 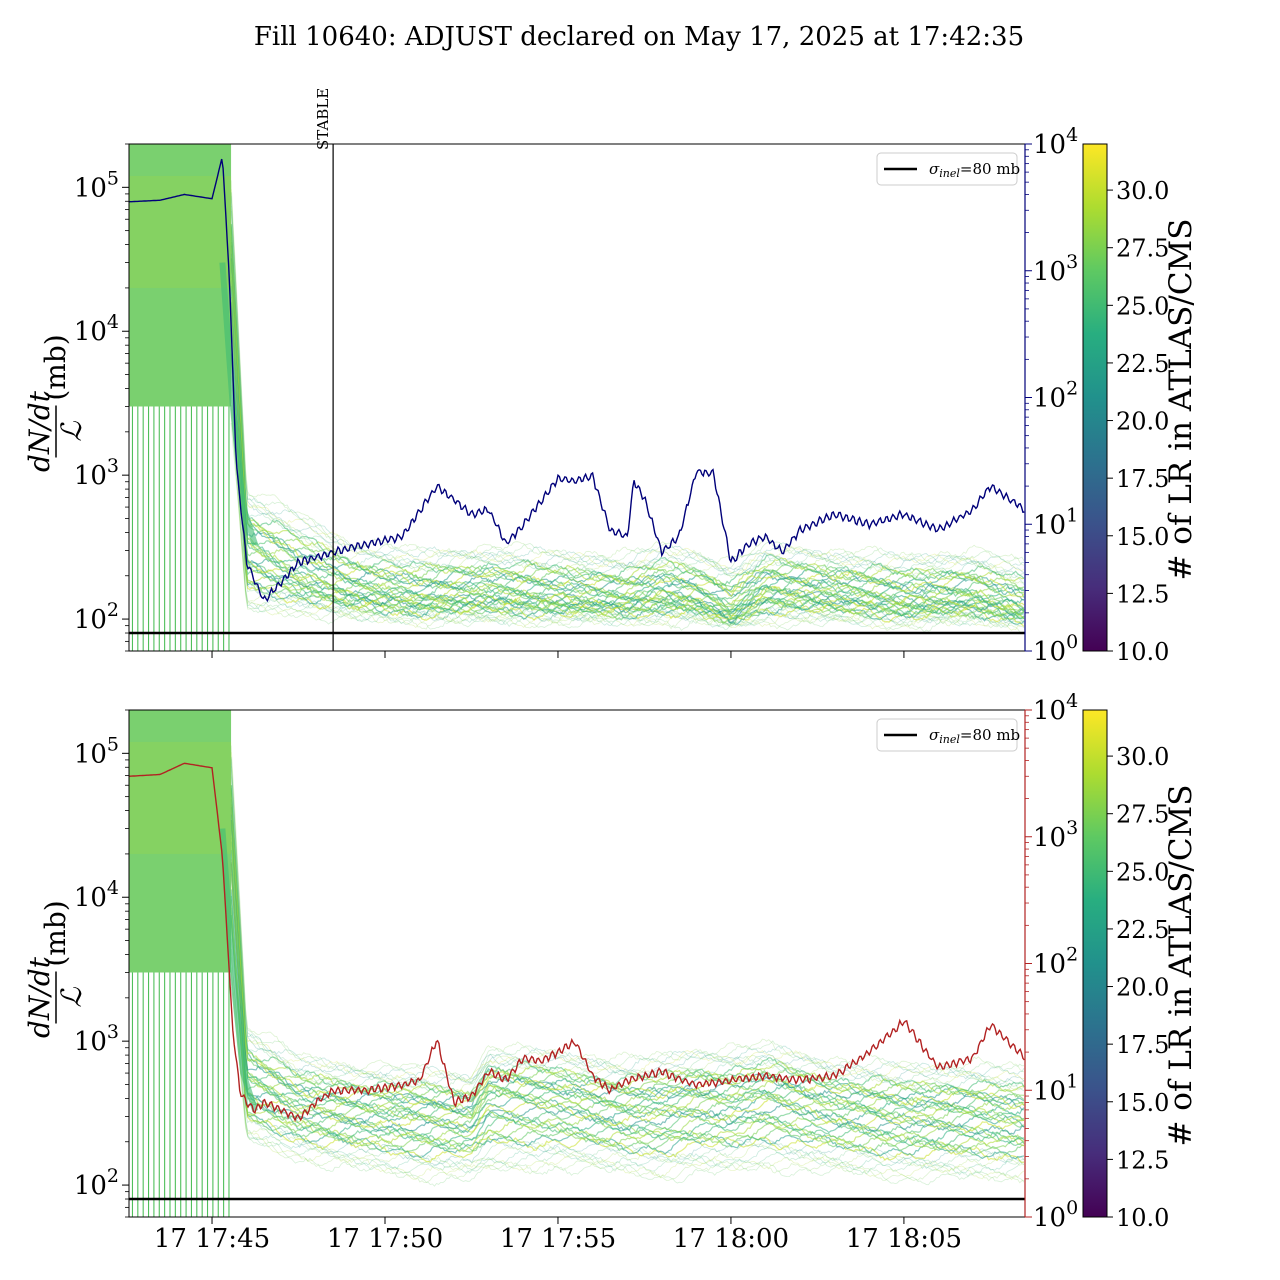 I want to click on svg-text: dN/dt, so click(x=39, y=431).